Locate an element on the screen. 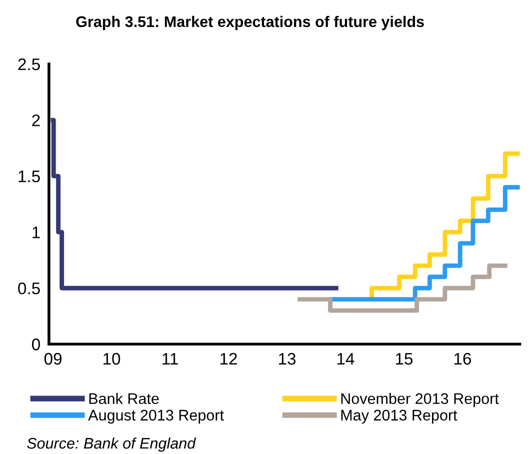 This screenshot has height=454, width=532. x-tick-label: 14 is located at coordinates (345, 359).